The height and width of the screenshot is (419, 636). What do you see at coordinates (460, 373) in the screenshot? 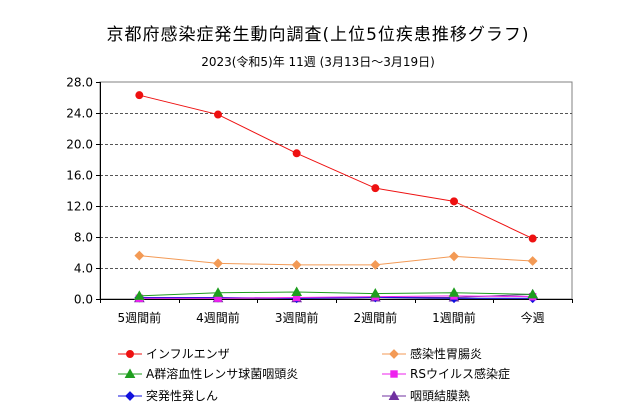
I see `legend-label: RSウイルス感染症` at bounding box center [460, 373].